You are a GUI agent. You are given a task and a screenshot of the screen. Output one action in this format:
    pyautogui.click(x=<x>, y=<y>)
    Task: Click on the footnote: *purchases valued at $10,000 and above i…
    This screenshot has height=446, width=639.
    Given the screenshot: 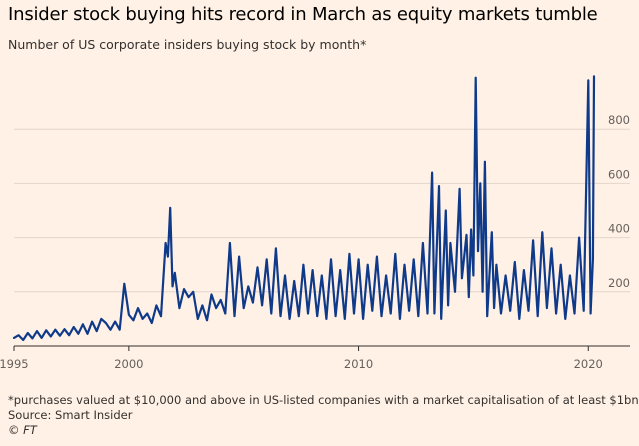 What is the action you would take?
    pyautogui.click(x=323, y=400)
    